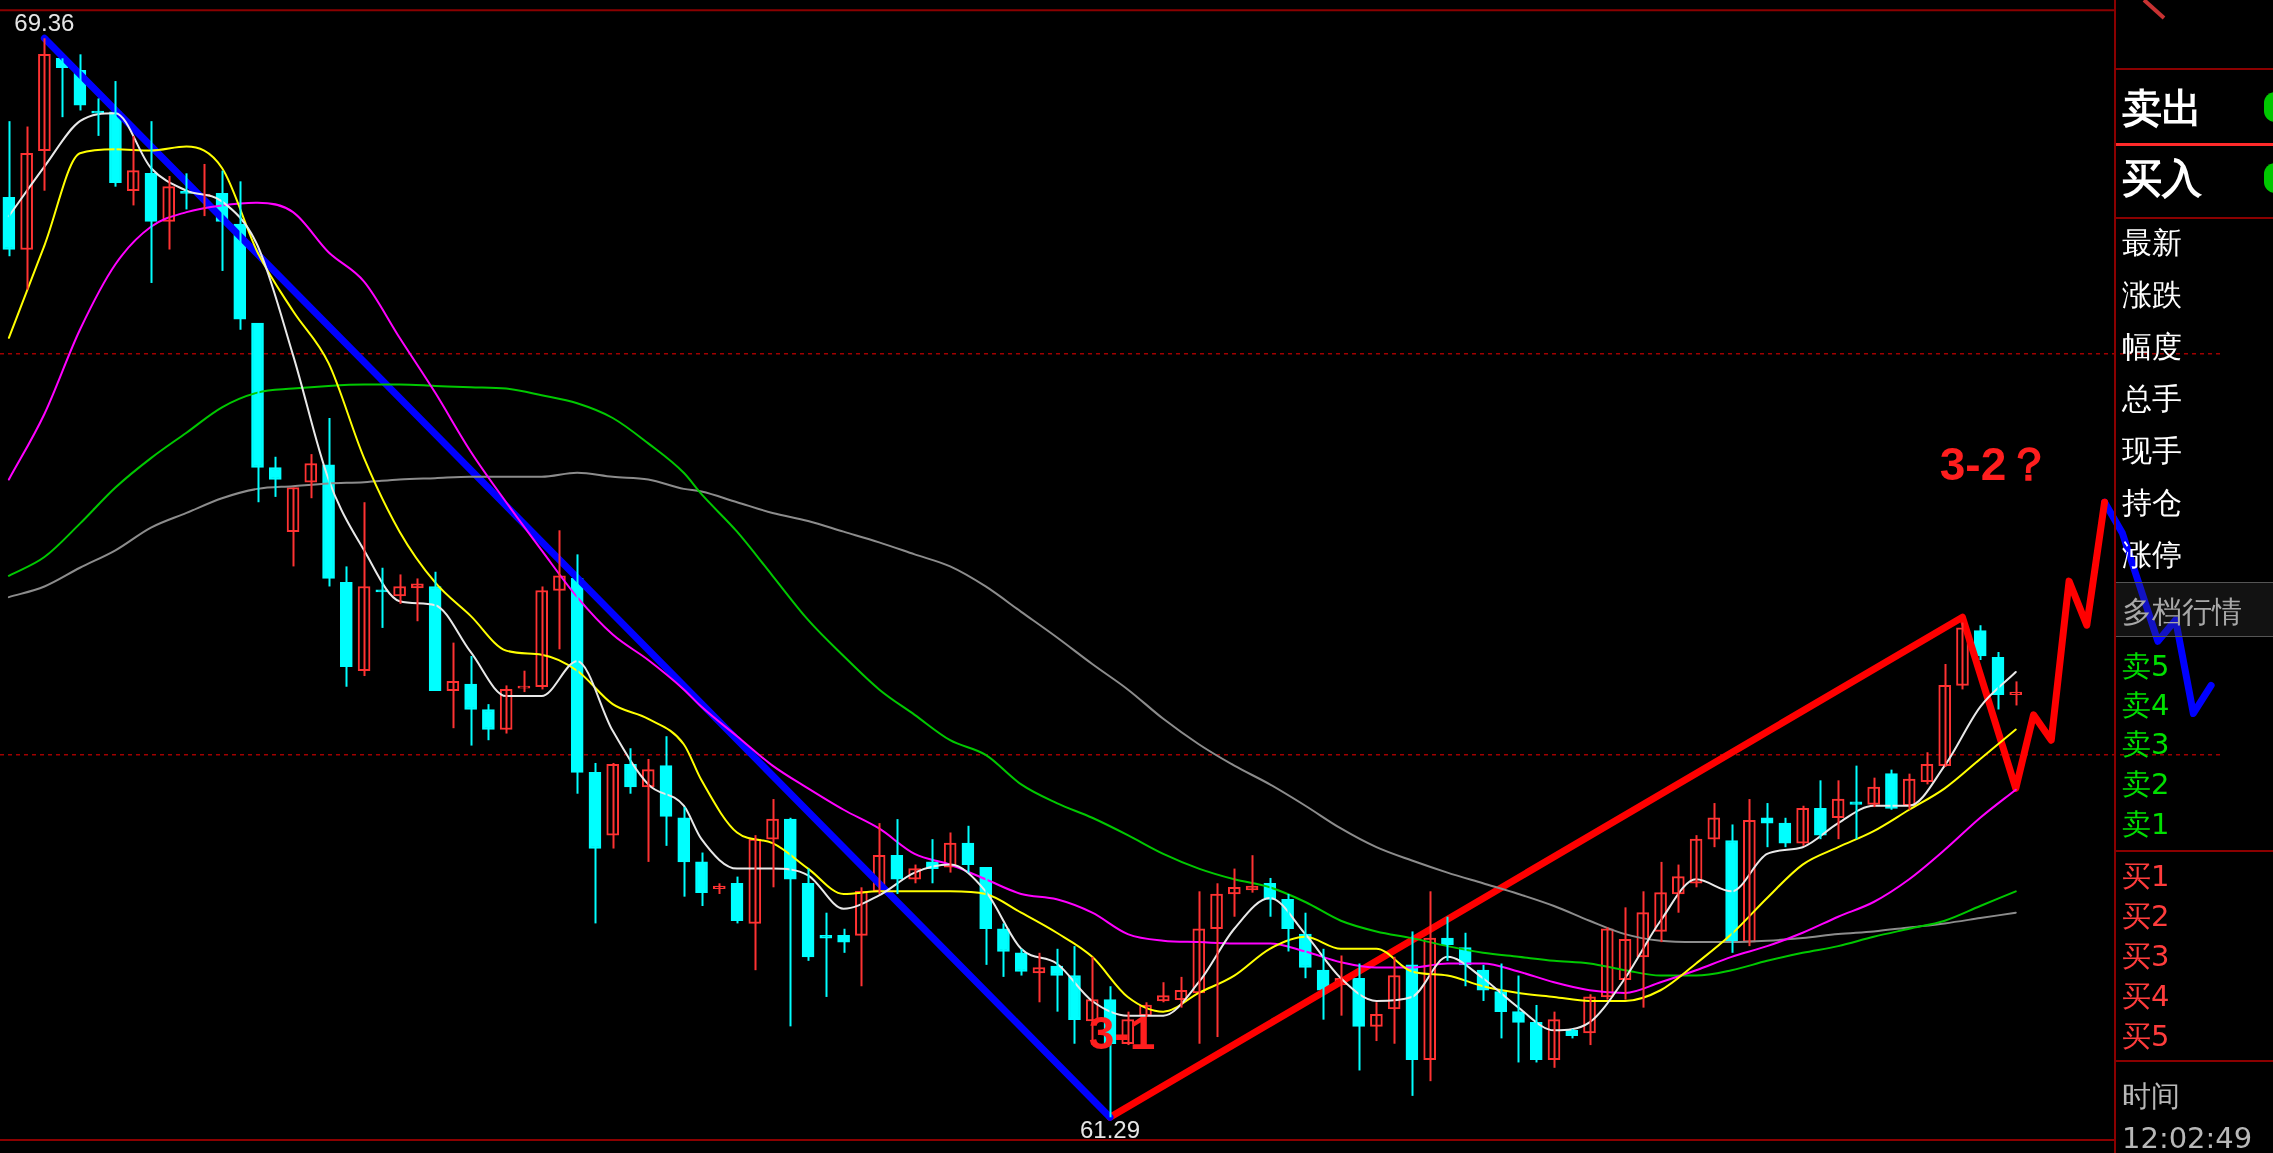 This screenshot has height=1153, width=2273. I want to click on annotation: 卖2, so click(2146, 784).